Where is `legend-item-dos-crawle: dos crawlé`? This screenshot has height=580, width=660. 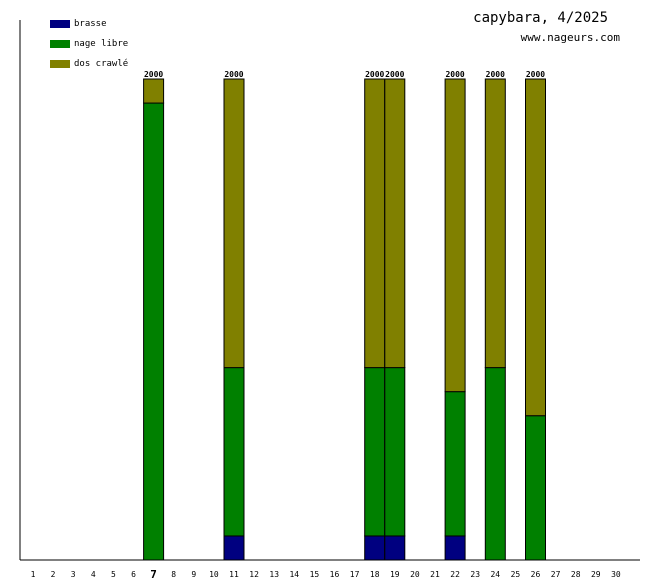
legend-item-dos-crawle: dos crawlé is located at coordinates (89, 64).